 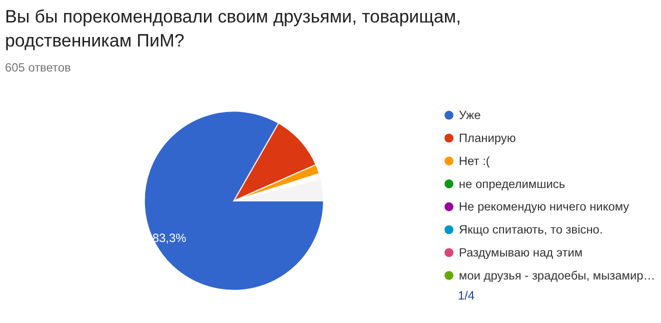 I want to click on legend-label: Не рекомендую ничего никому, so click(x=544, y=207).